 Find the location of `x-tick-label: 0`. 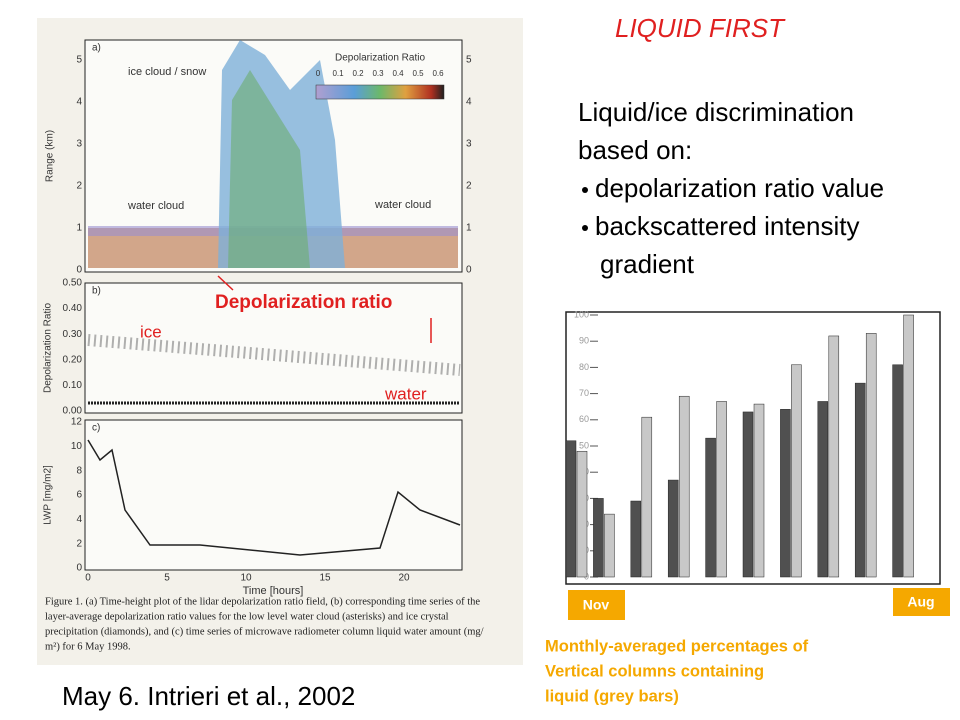

x-tick-label: 0 is located at coordinates (88, 578).